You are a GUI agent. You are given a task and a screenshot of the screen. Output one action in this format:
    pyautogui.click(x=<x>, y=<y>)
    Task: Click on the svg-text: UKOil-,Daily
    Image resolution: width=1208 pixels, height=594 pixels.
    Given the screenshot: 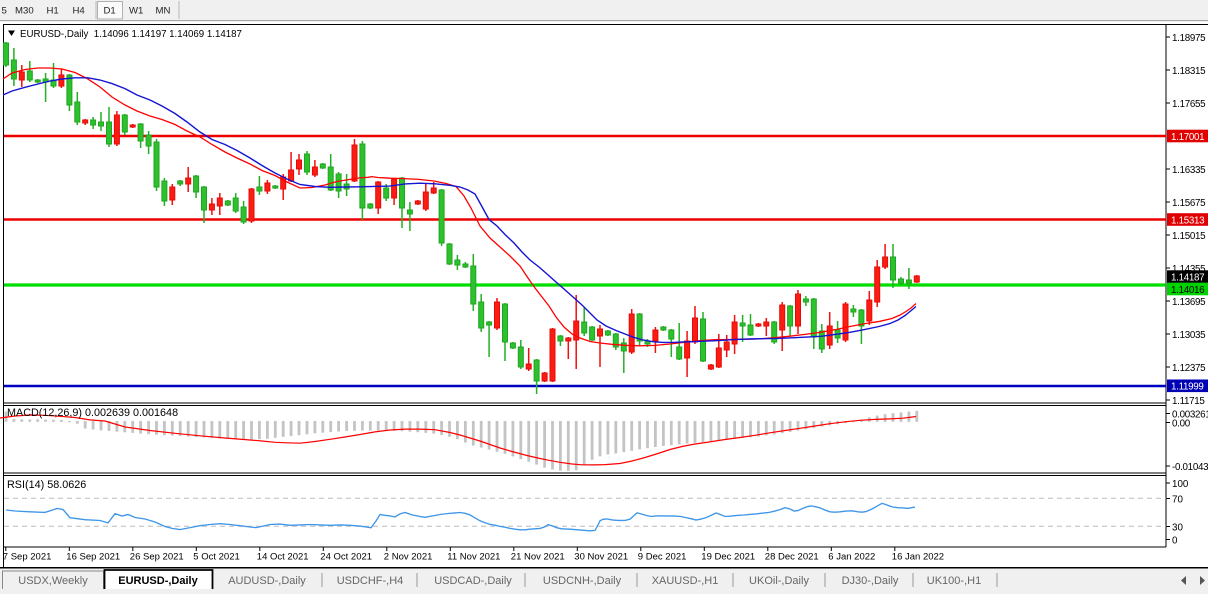 What is the action you would take?
    pyautogui.click(x=779, y=581)
    